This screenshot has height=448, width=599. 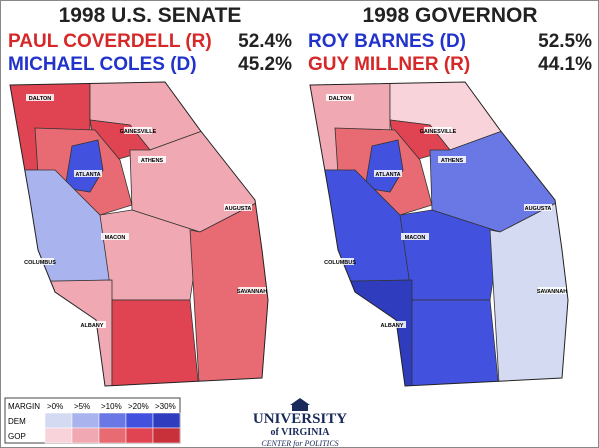 What do you see at coordinates (449, 15) in the screenshot?
I see `map-title: 1998 GOVERNOR` at bounding box center [449, 15].